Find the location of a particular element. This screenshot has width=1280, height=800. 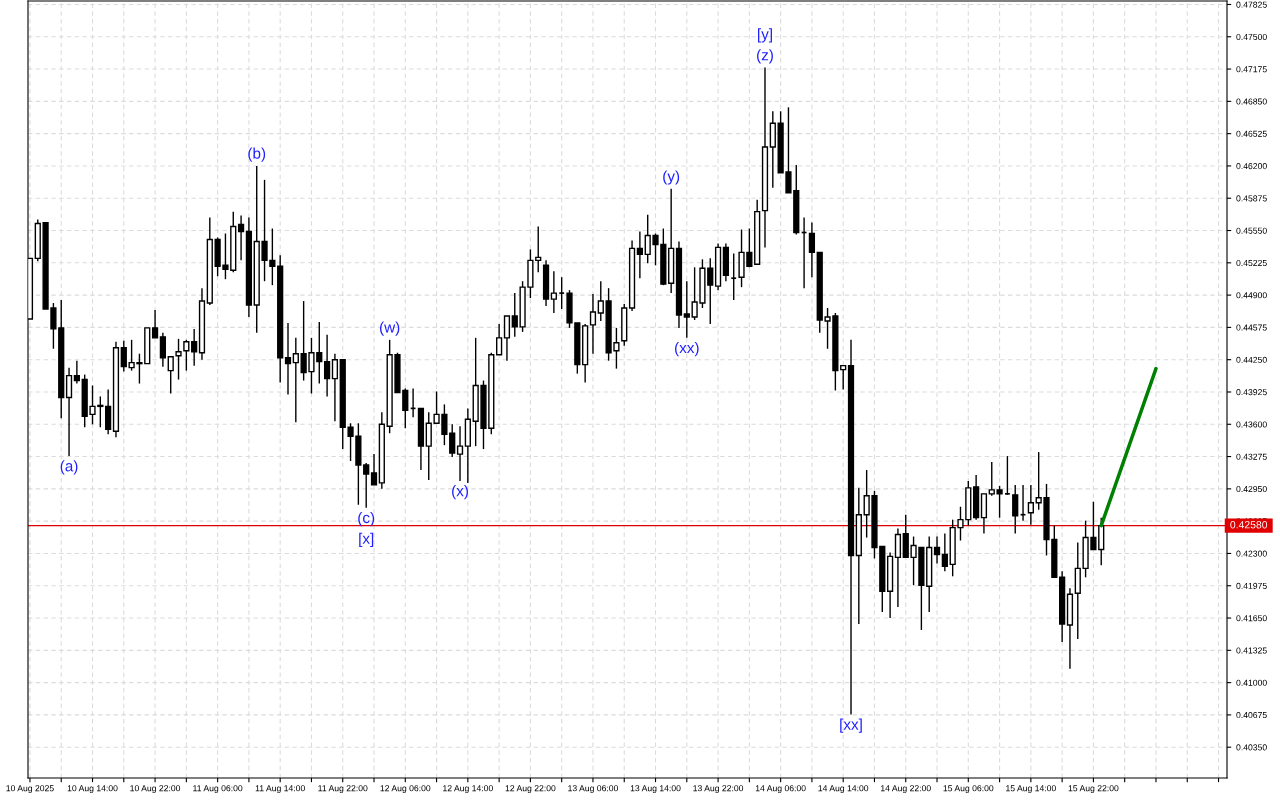

annotation: (y) is located at coordinates (671, 177).